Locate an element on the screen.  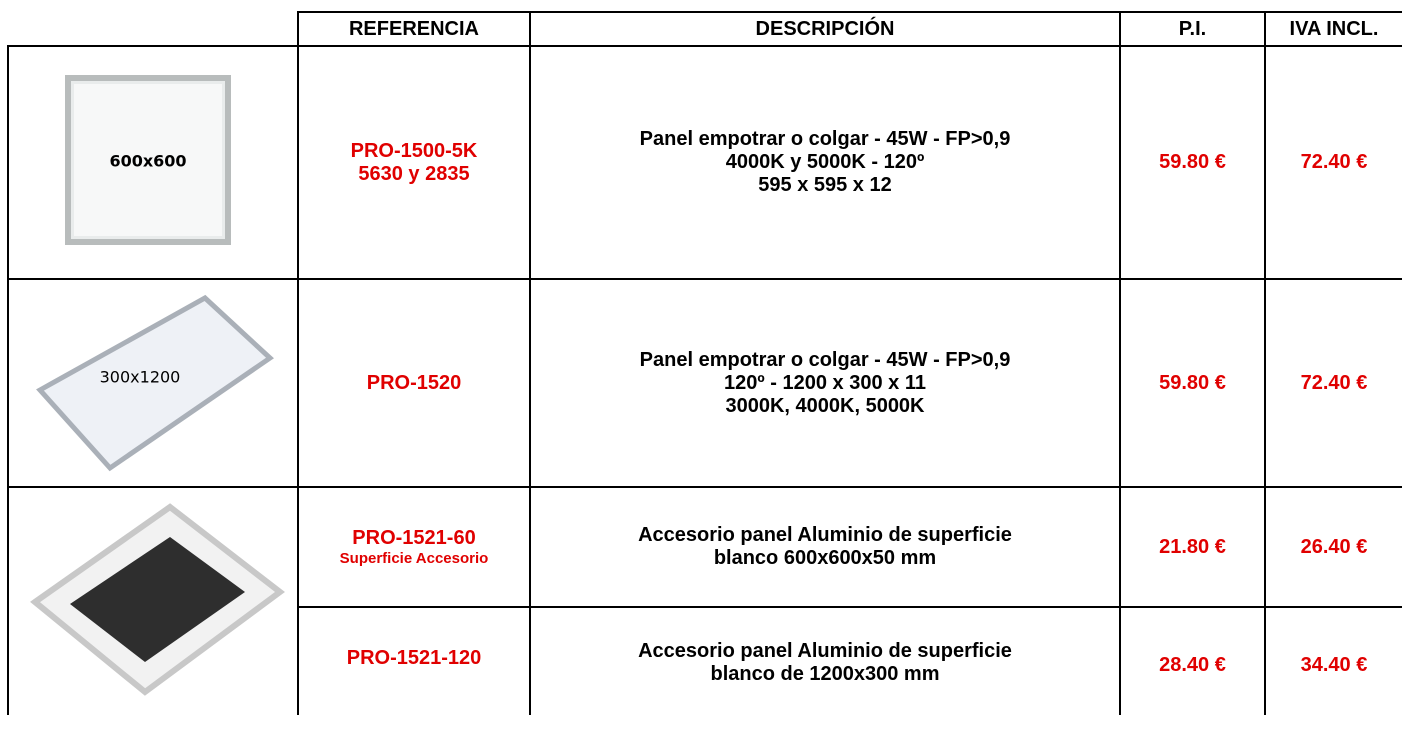
description-line: 120º - 1200 x 300 x 11 is located at coordinates (825, 382).